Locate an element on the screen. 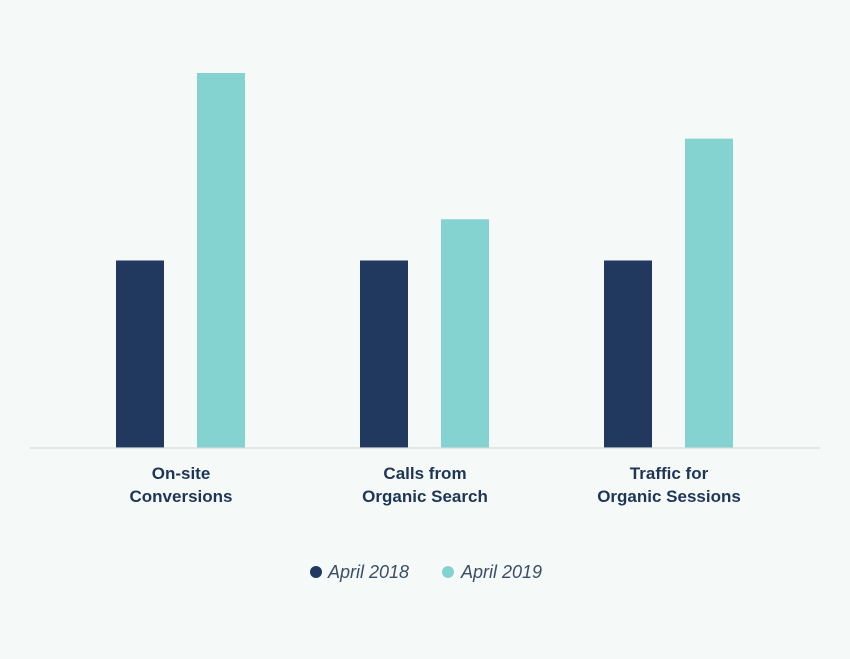 The height and width of the screenshot is (659, 850). legend: April 2018 April 2019 is located at coordinates (426, 572).